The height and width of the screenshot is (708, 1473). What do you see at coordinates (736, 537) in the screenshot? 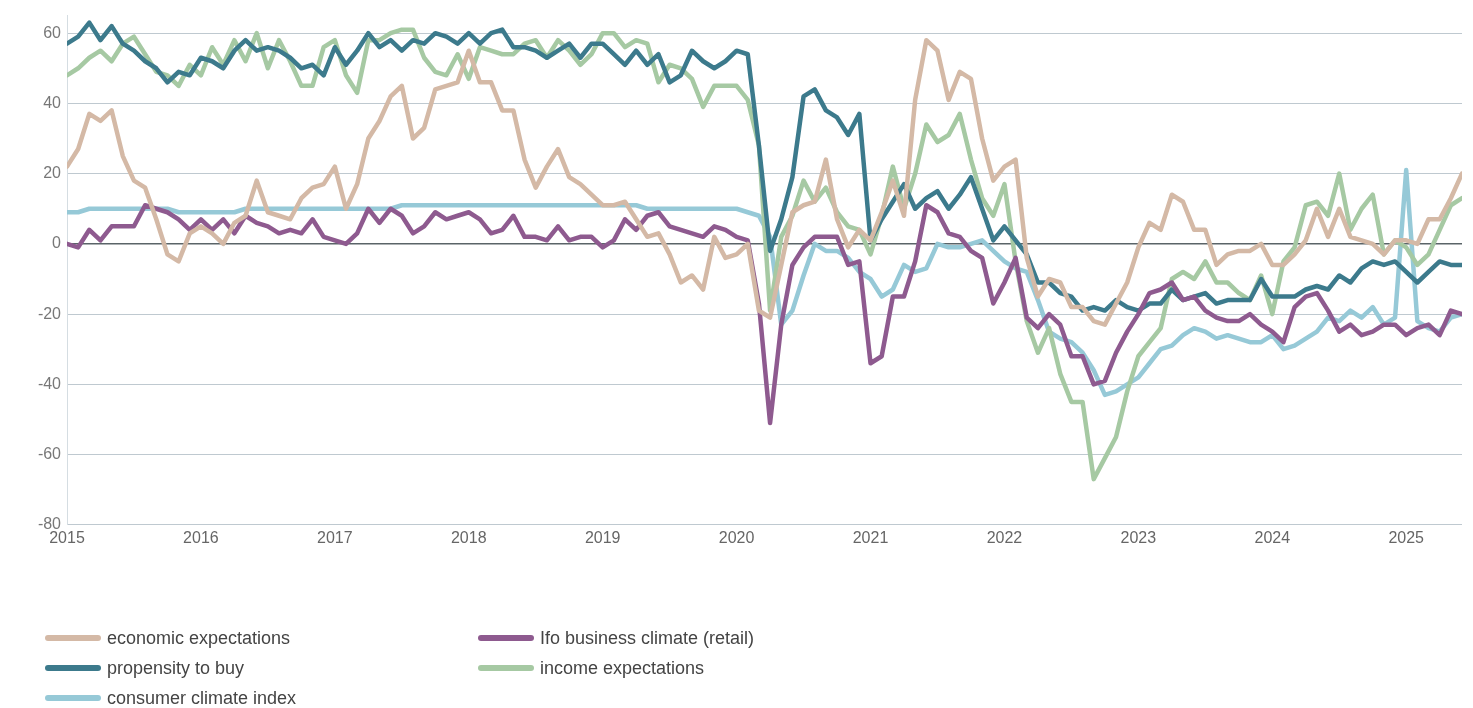
I see `x-tick-label: 2020` at bounding box center [736, 537].